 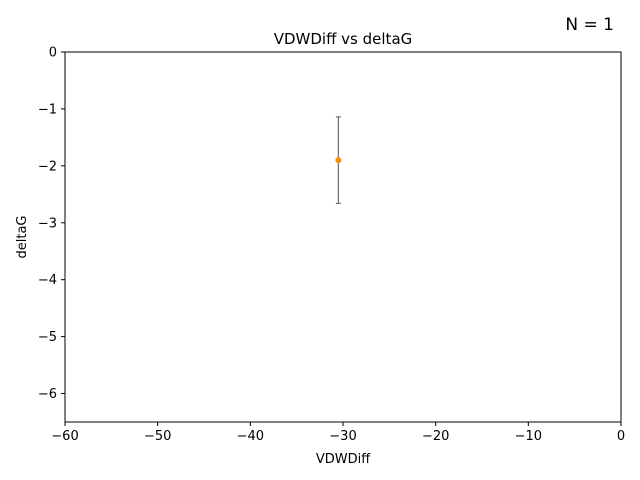 I want to click on y-axis-label: deltaG, so click(x=22, y=237).